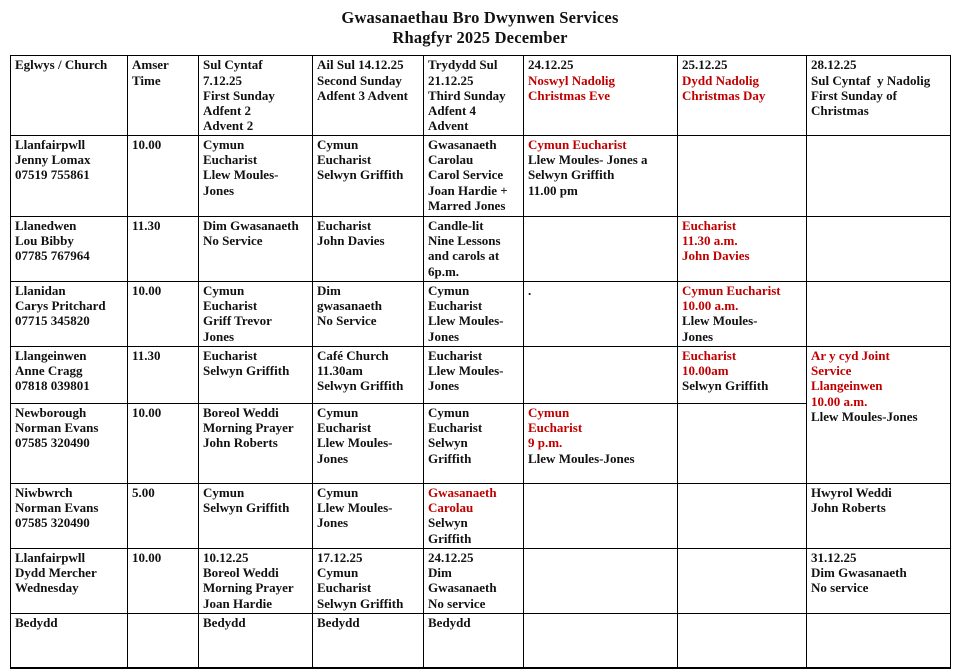  I want to click on cell-line: ., so click(530, 290).